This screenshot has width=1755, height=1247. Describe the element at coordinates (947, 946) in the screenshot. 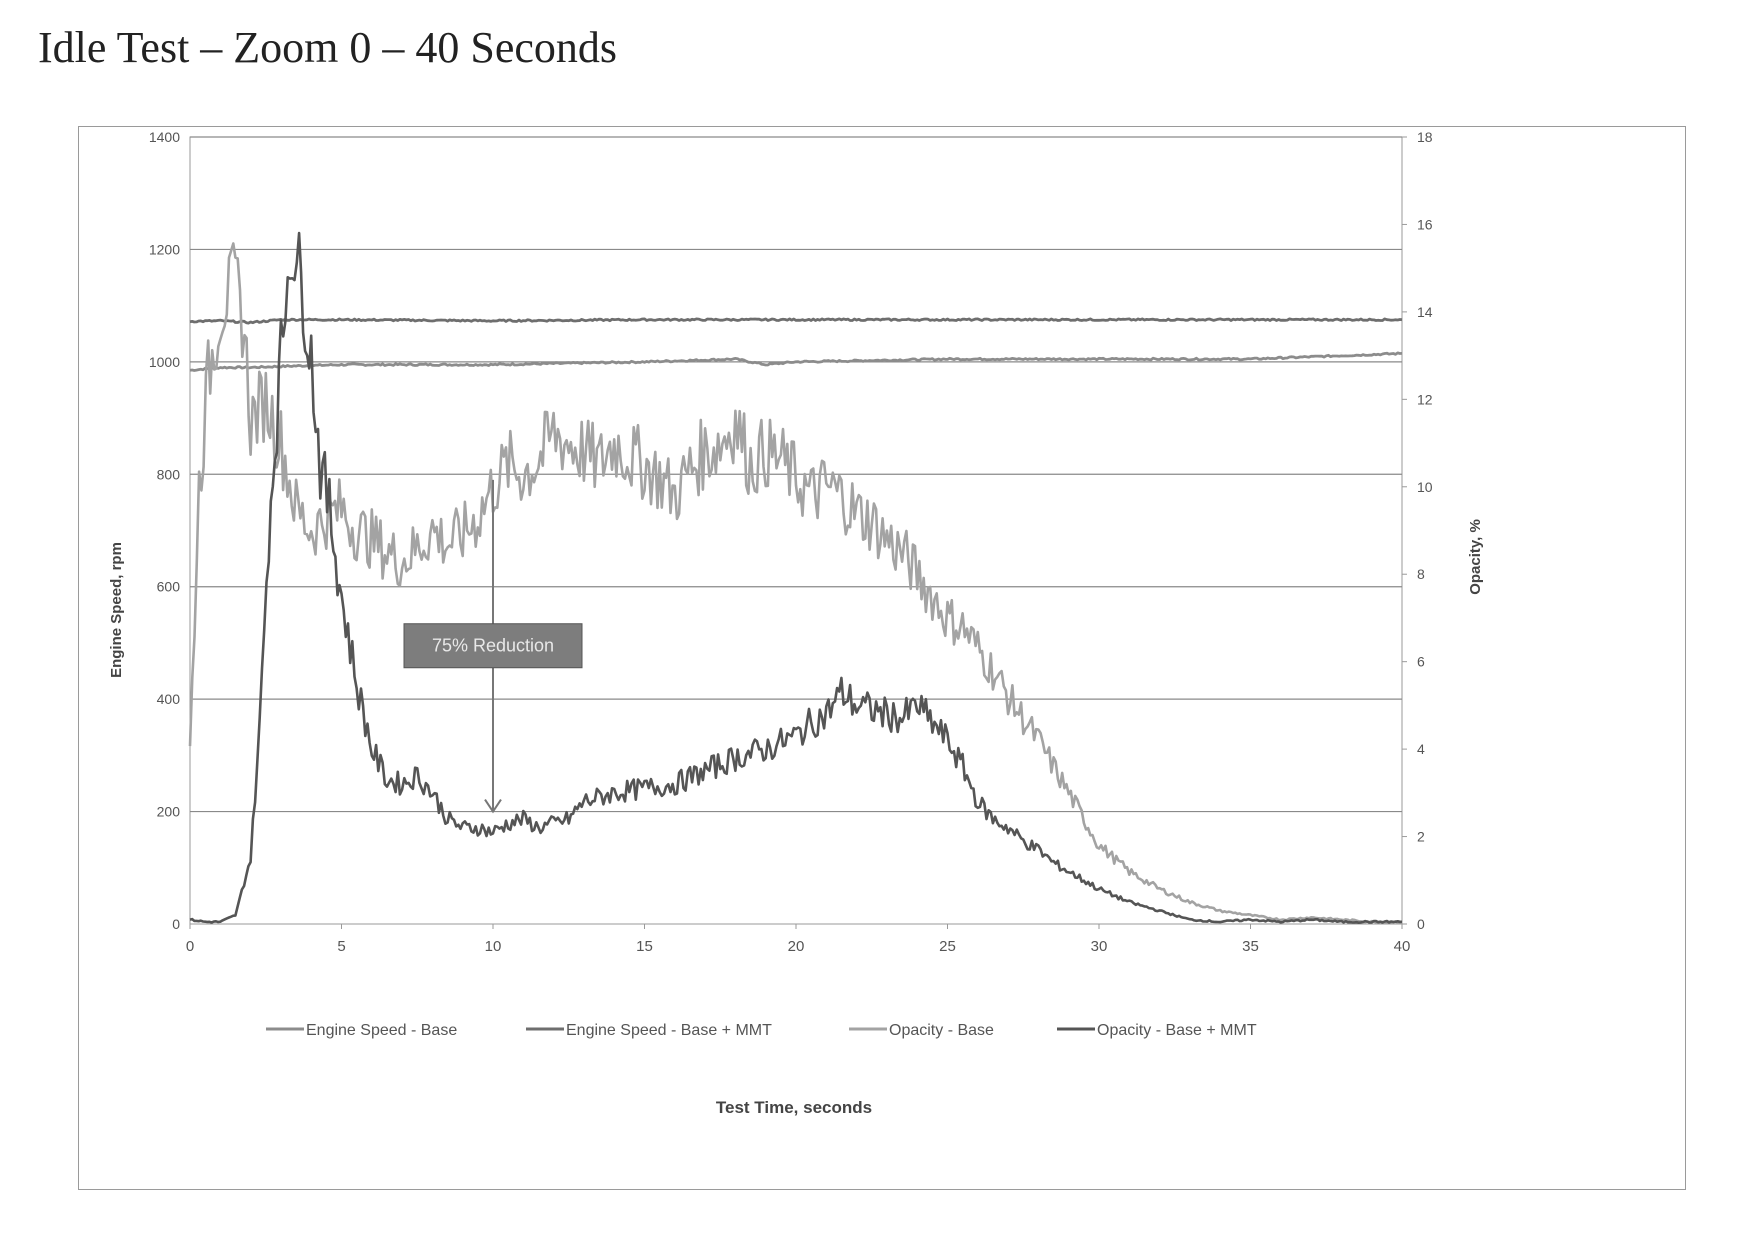

I see `x-tick-label: 25` at that location.